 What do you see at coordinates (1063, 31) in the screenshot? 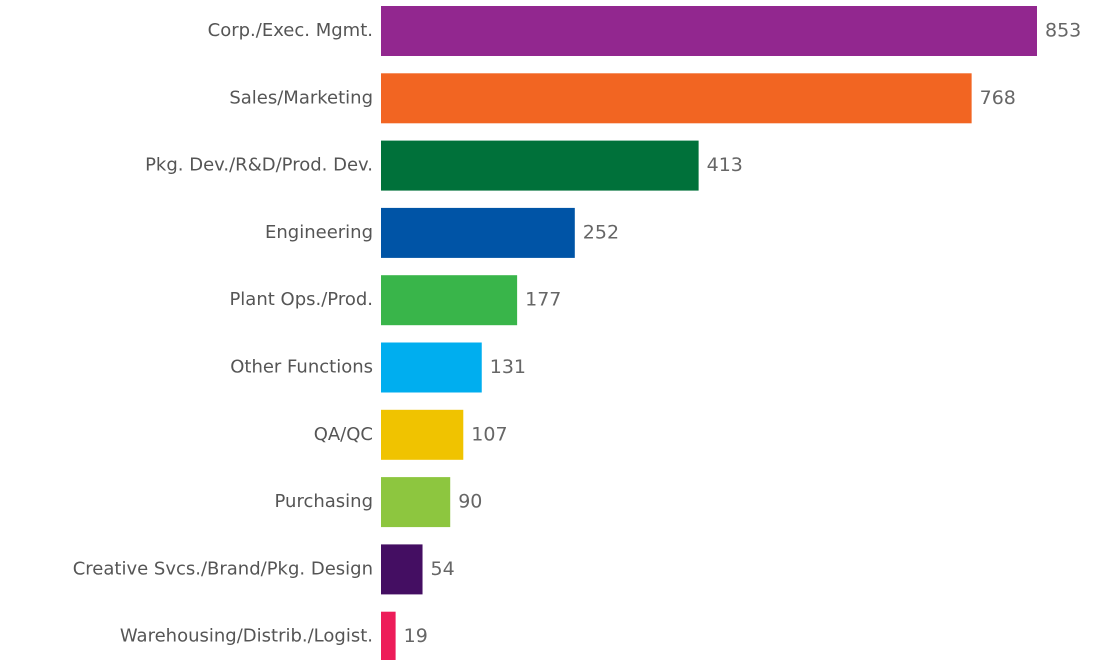
I see `value-label: 853` at bounding box center [1063, 31].